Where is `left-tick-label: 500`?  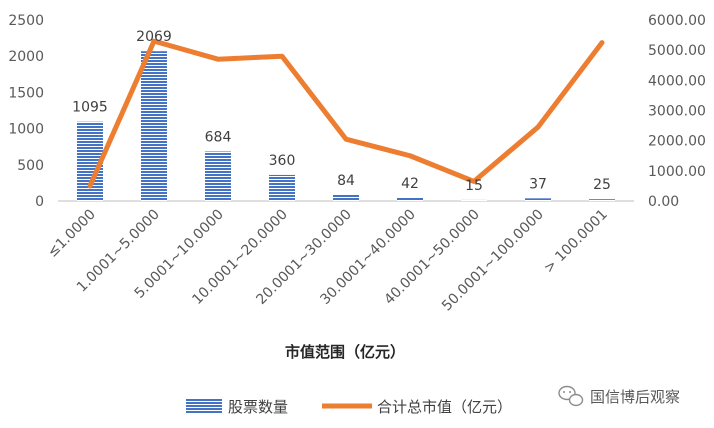
left-tick-label: 500 is located at coordinates (30, 166).